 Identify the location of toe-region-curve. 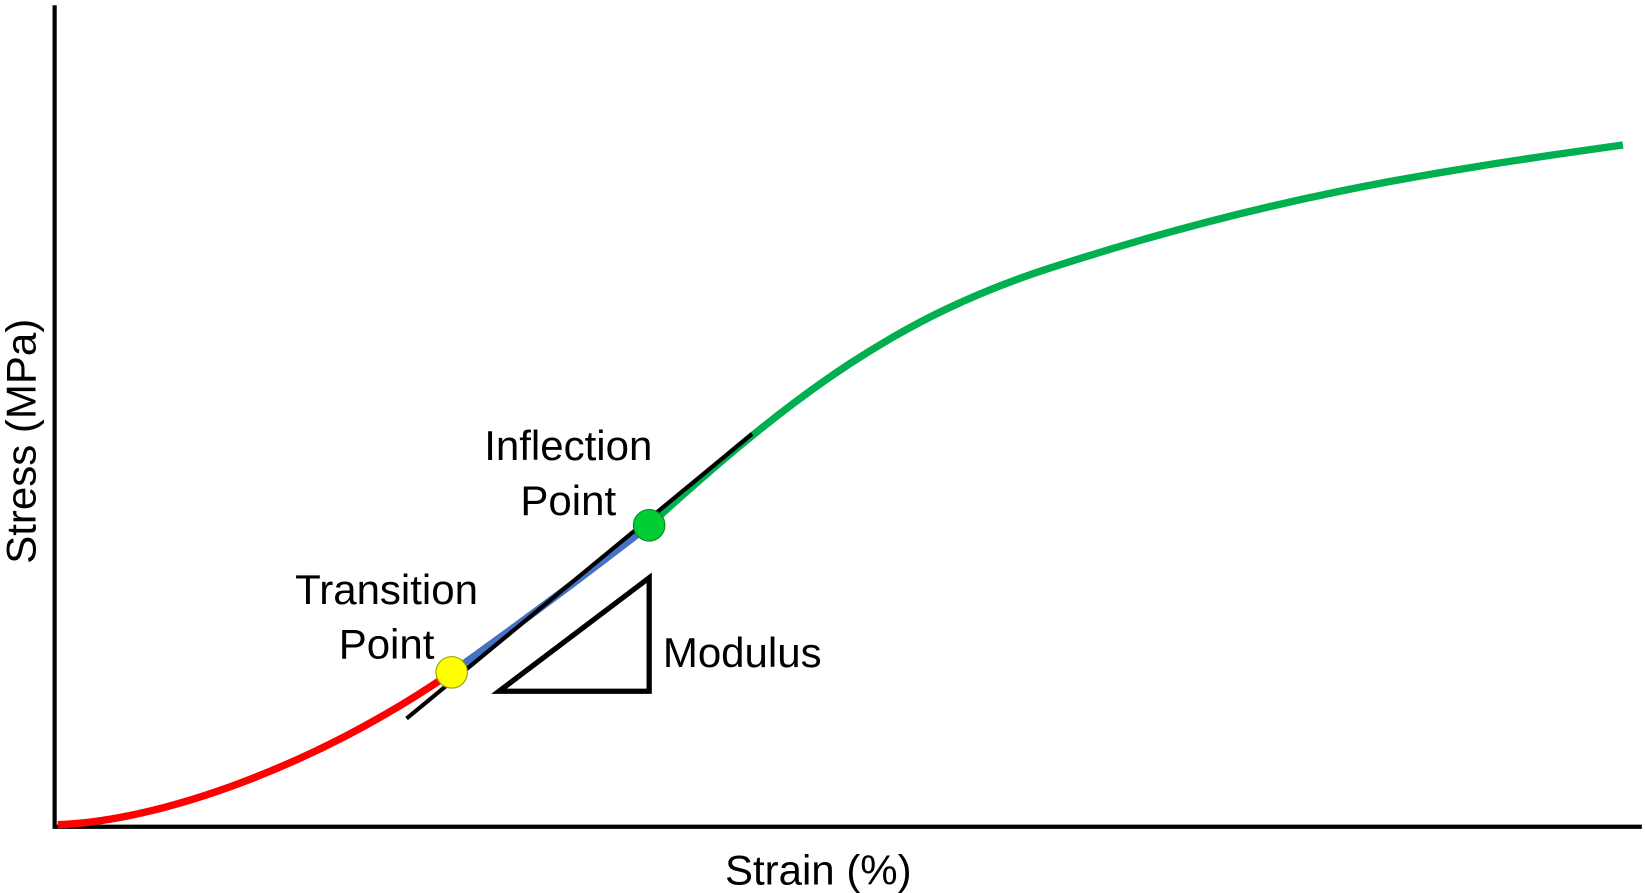
(255, 749).